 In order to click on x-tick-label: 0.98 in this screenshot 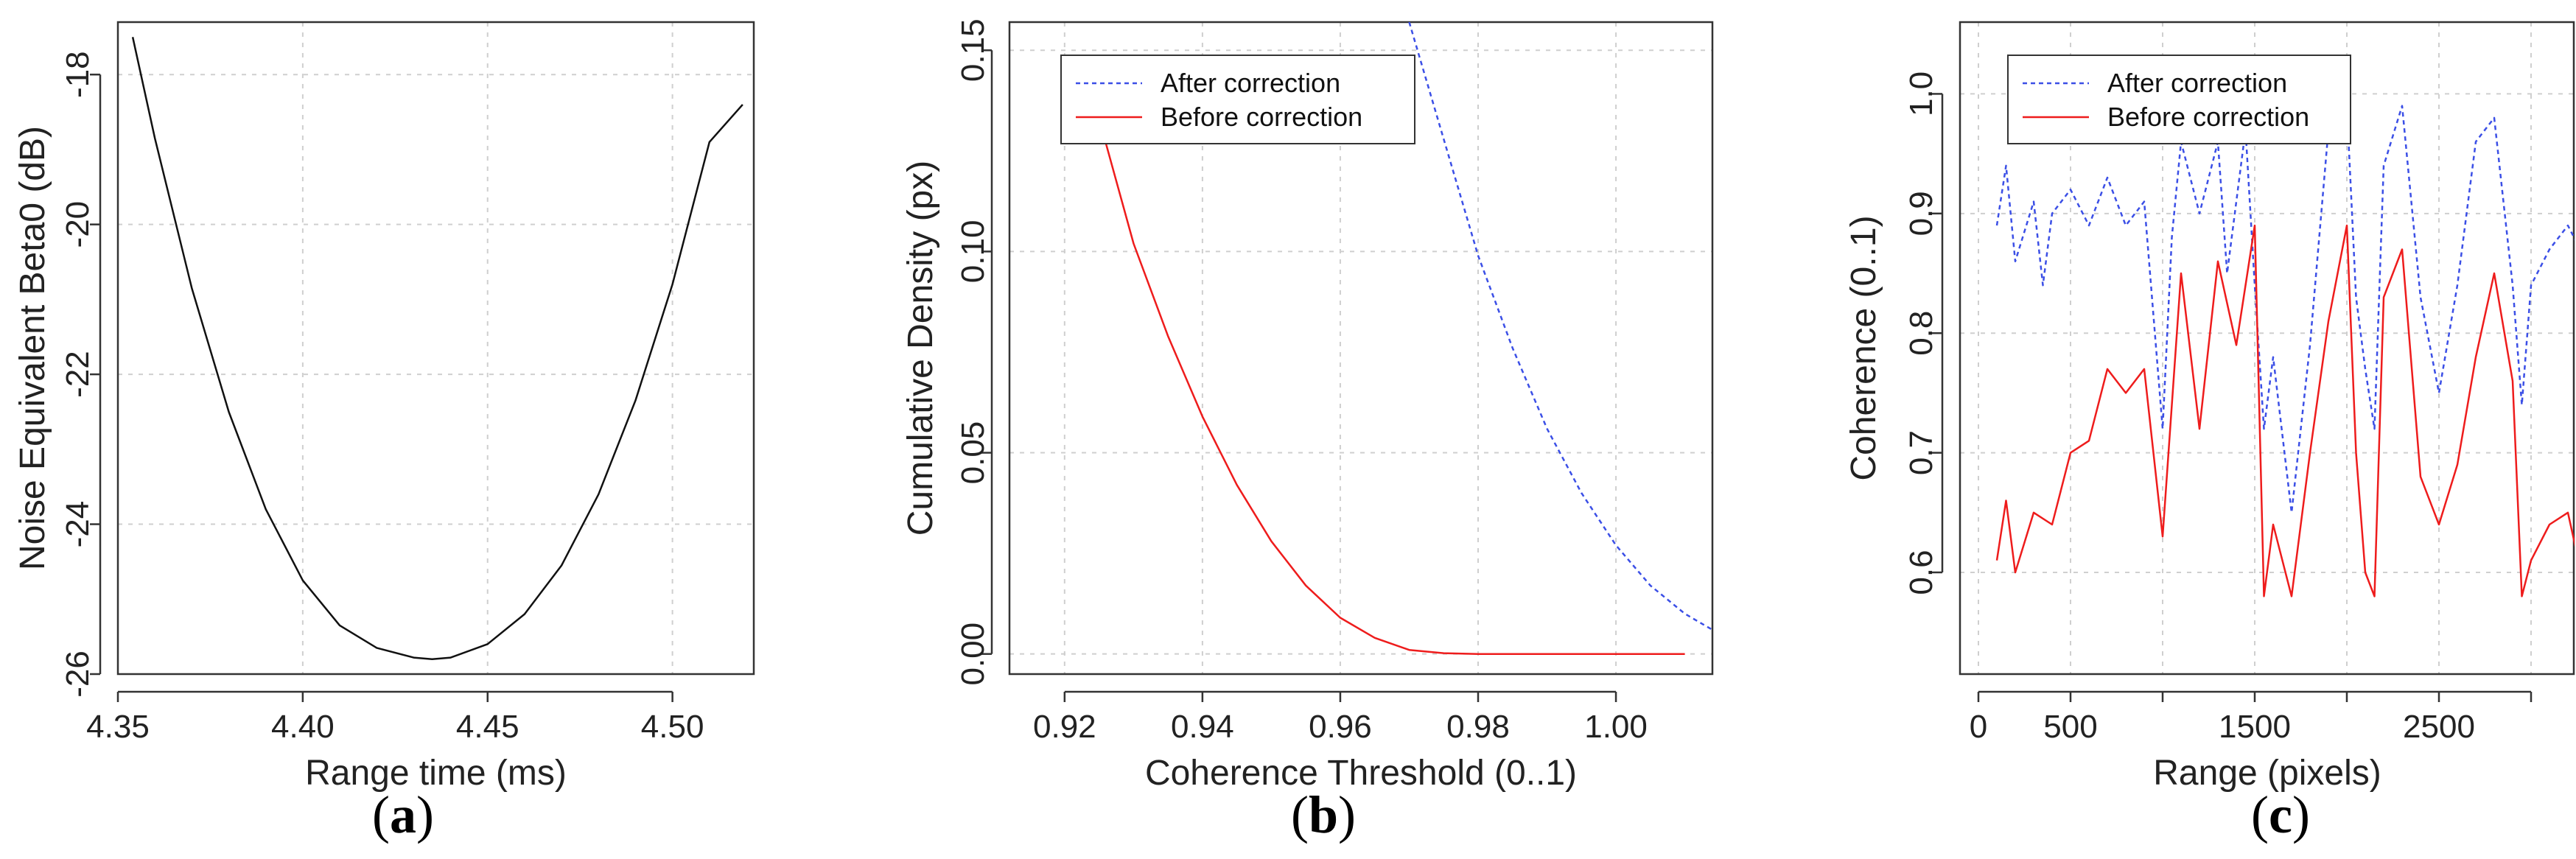, I will do `click(1478, 727)`.